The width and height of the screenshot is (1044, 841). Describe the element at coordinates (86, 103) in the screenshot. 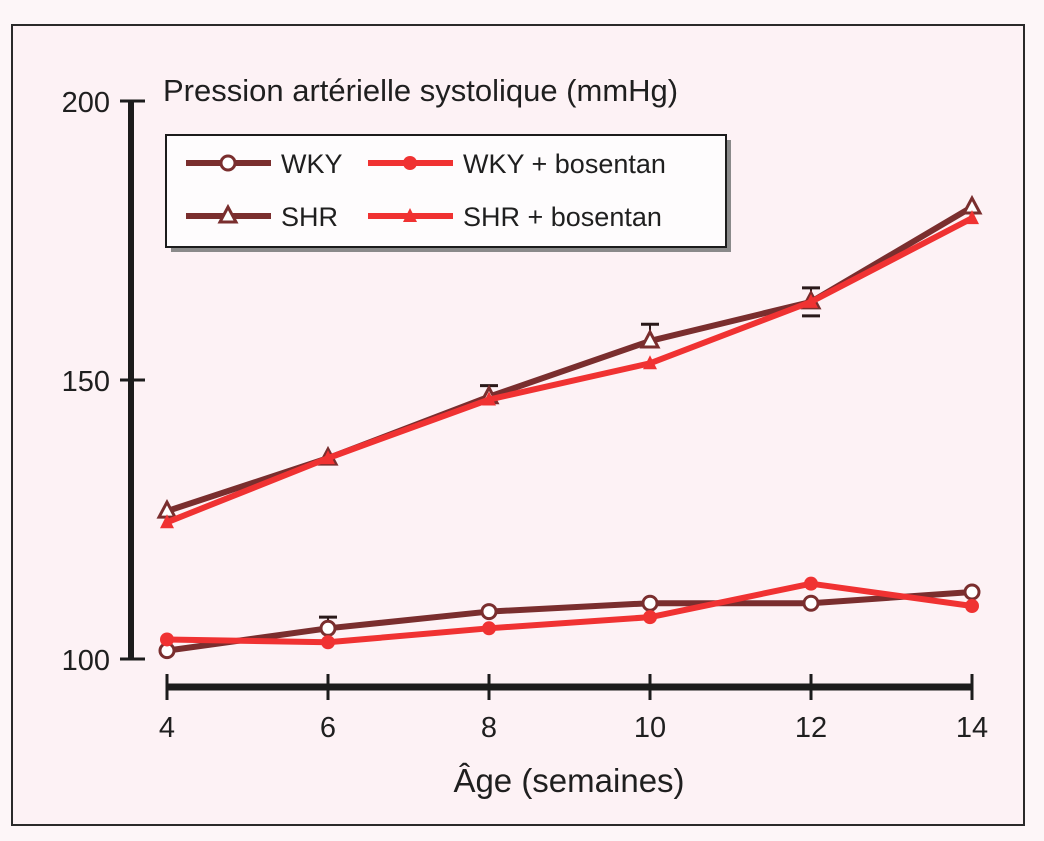

I see `y-tick-label: 200` at that location.